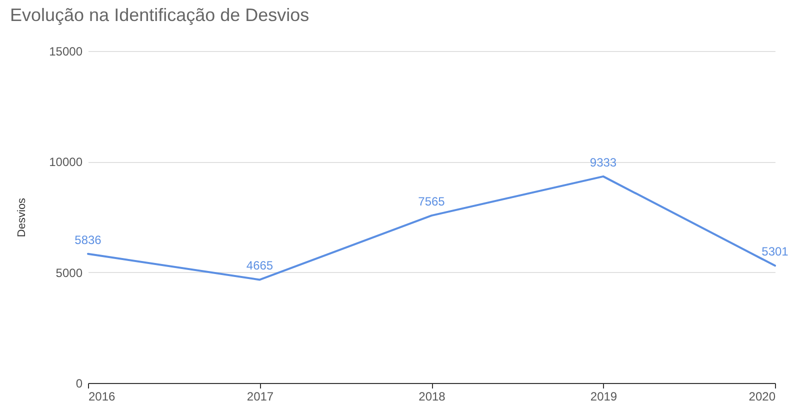 This screenshot has height=403, width=793. I want to click on x-tick-label: 2018, so click(432, 396).